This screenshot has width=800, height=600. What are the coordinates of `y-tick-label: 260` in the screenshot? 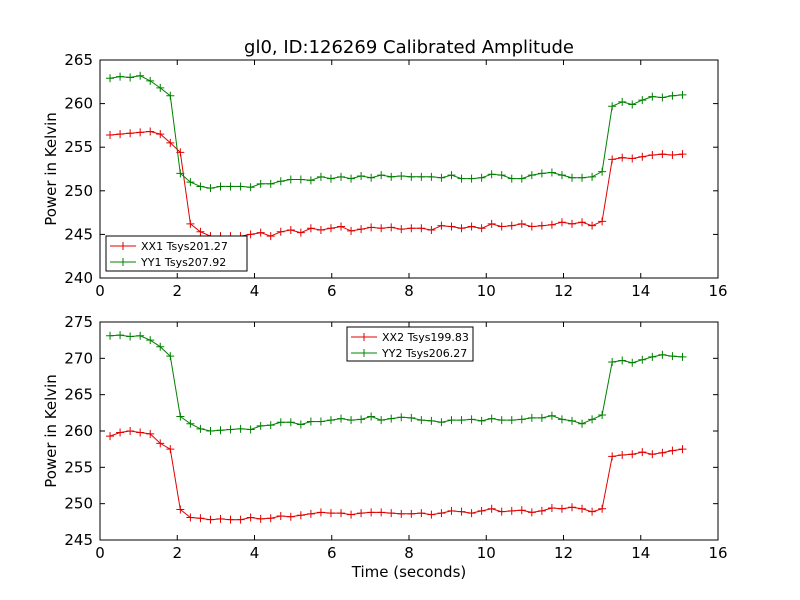 It's located at (78, 431).